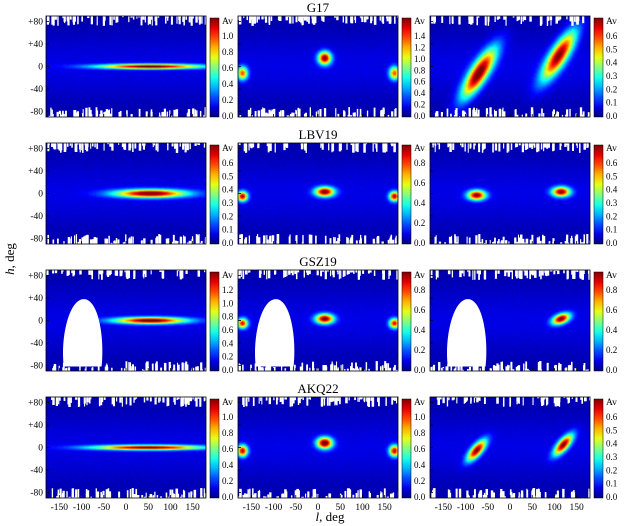 The height and width of the screenshot is (526, 630). Describe the element at coordinates (227, 403) in the screenshot. I see `colorbar-label: Av` at that location.